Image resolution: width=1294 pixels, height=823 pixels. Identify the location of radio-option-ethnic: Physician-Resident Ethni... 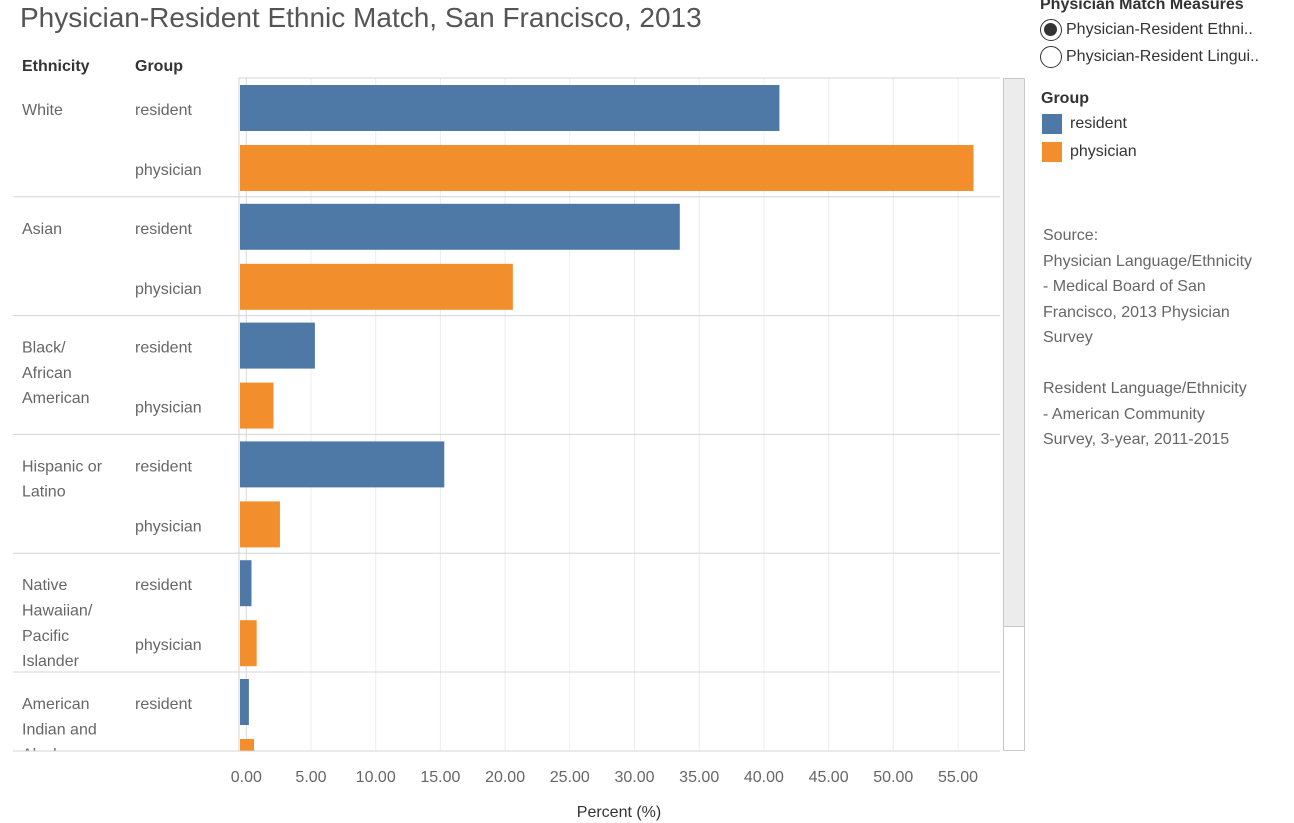
(1146, 30).